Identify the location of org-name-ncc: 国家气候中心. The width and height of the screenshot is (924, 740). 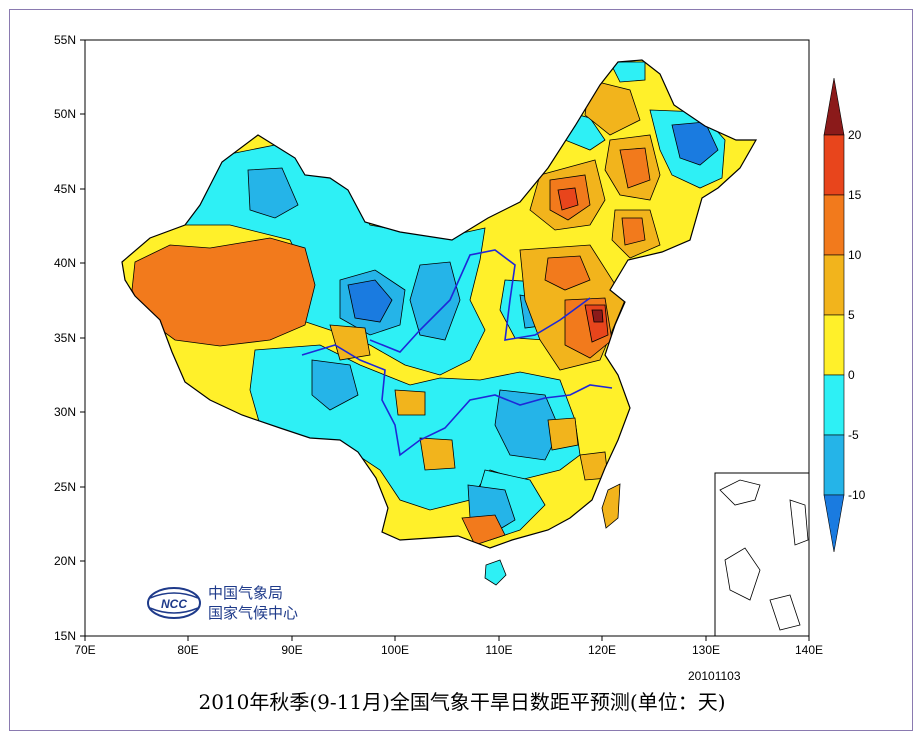
(253, 613).